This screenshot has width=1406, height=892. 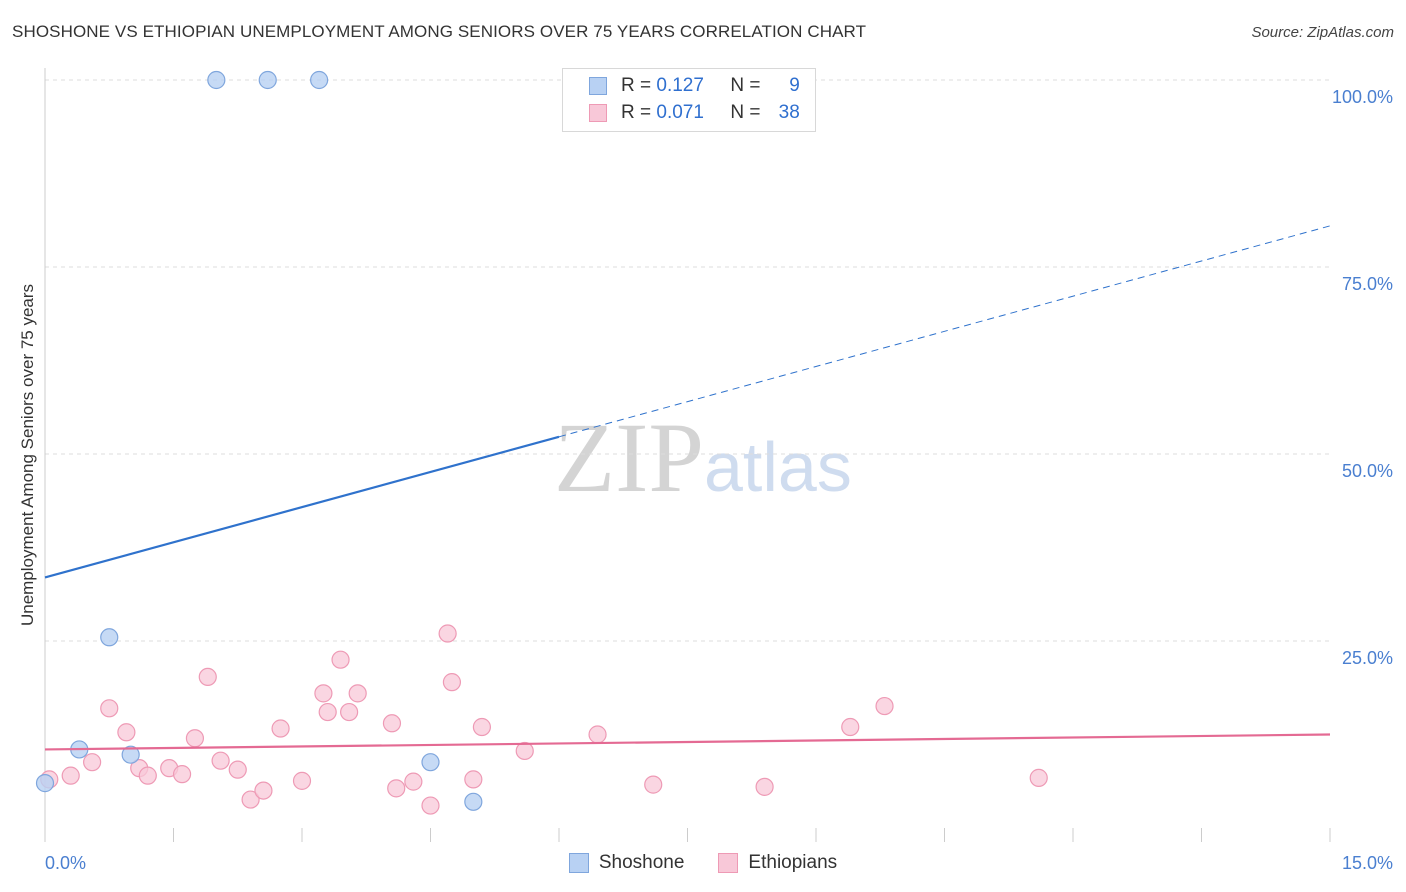 What do you see at coordinates (1367, 658) in the screenshot?
I see `y-tick-label: 25.0%` at bounding box center [1367, 658].